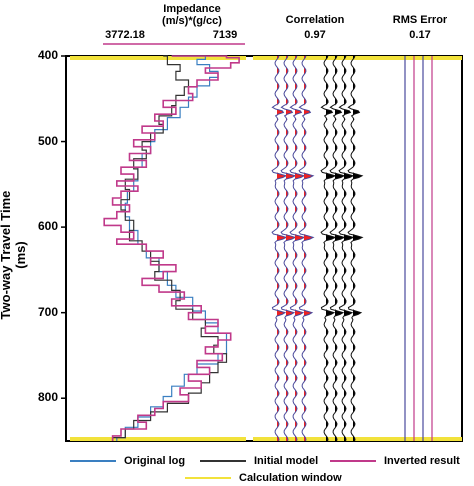  What do you see at coordinates (155, 461) in the screenshot?
I see `legend-label: Original log` at bounding box center [155, 461].